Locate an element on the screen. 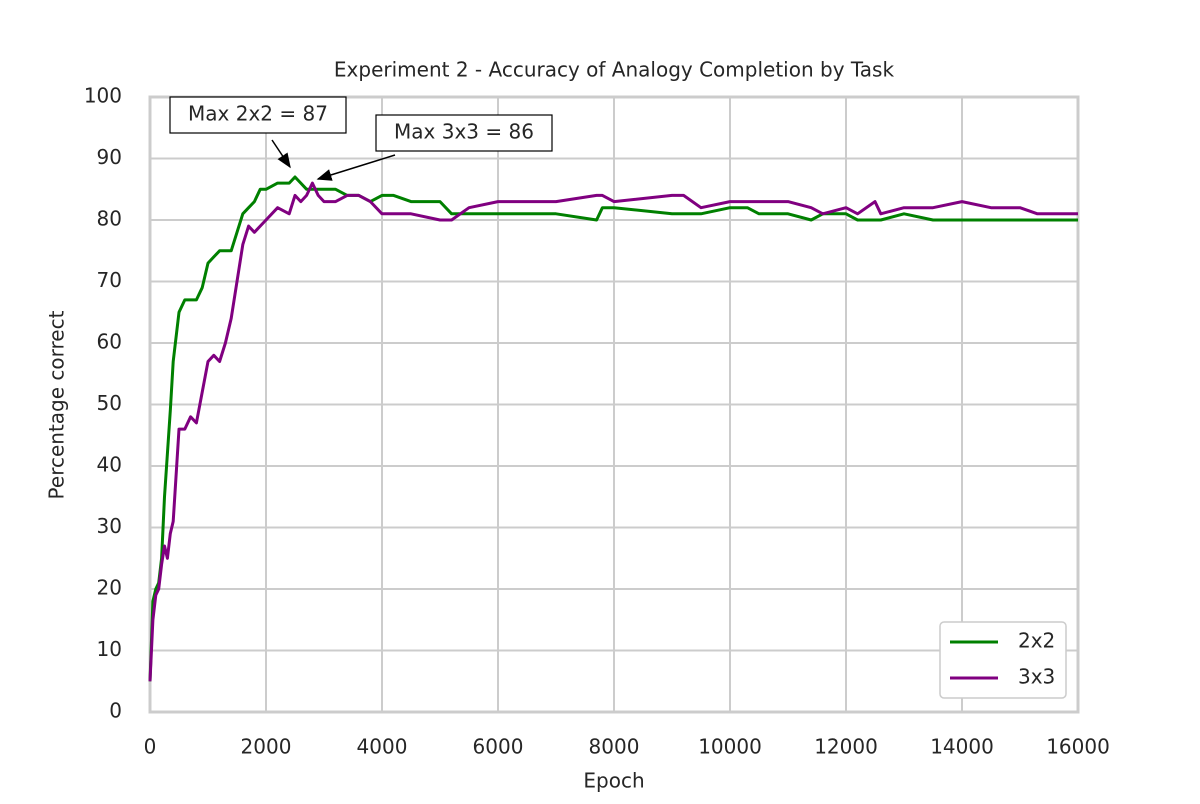  y-tick-label: 90 is located at coordinates (109, 157).